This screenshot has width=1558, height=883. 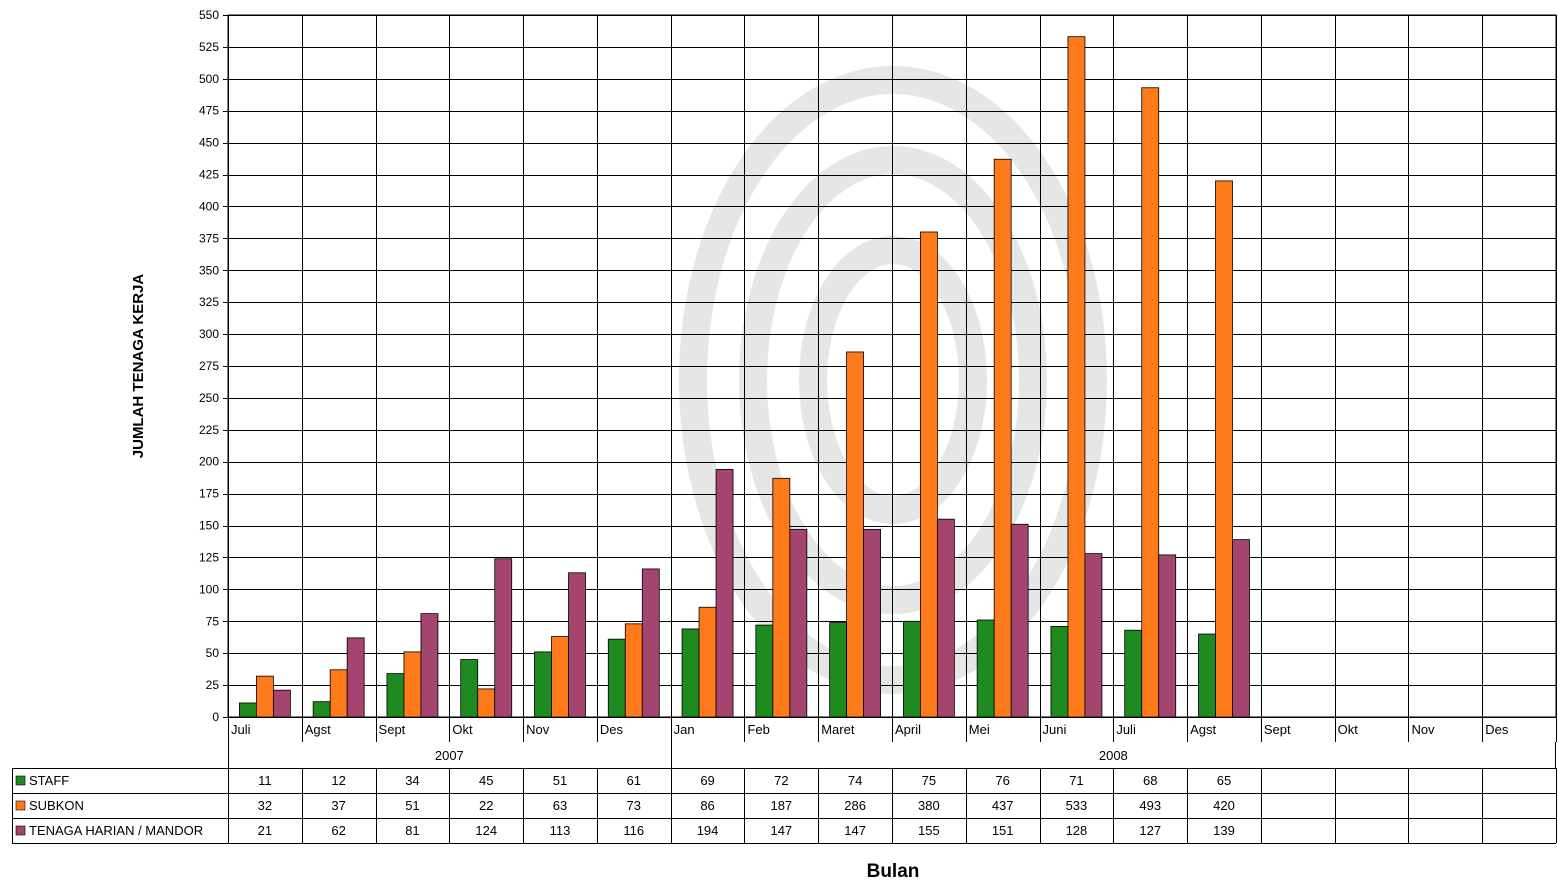 What do you see at coordinates (650, 643) in the screenshot?
I see `bar-tenaga-harian-mandor-des` at bounding box center [650, 643].